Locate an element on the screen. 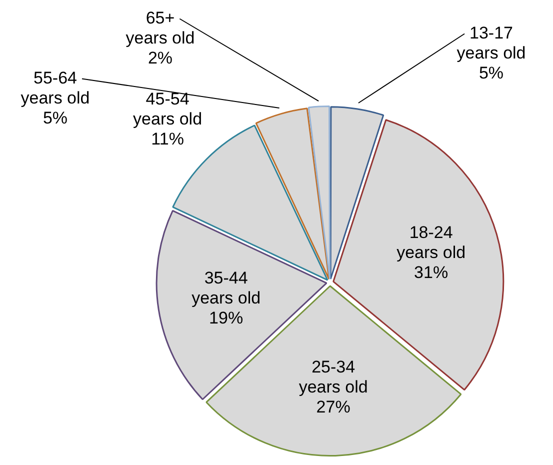 The image size is (553, 465). data-label: 27% is located at coordinates (333, 406).